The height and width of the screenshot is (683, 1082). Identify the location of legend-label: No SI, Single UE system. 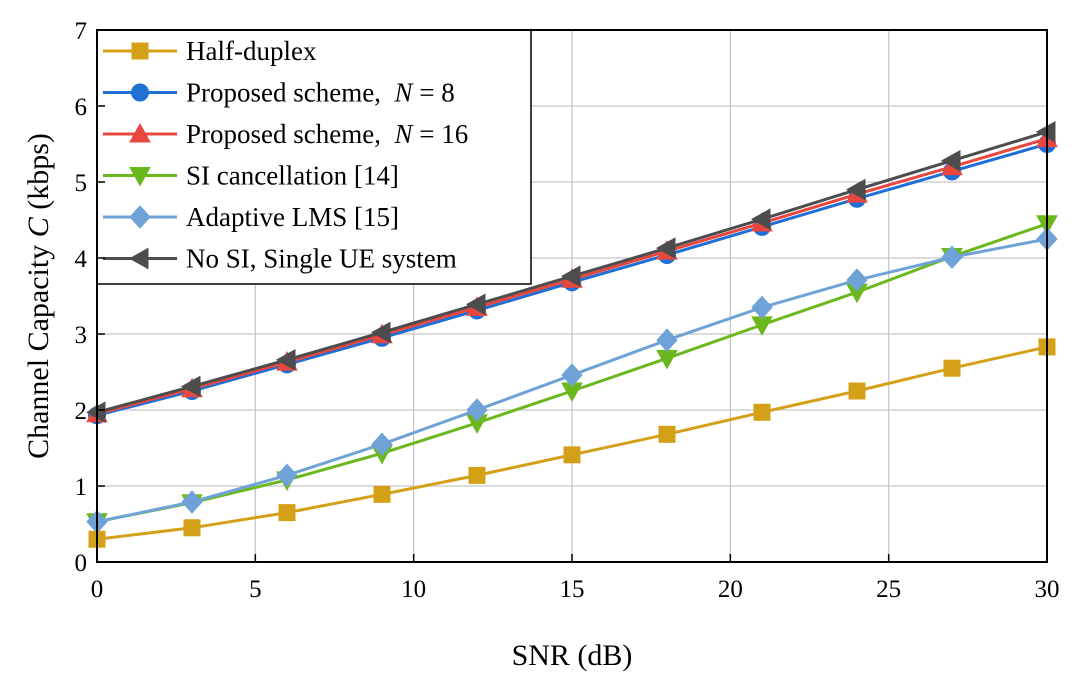
(321, 259).